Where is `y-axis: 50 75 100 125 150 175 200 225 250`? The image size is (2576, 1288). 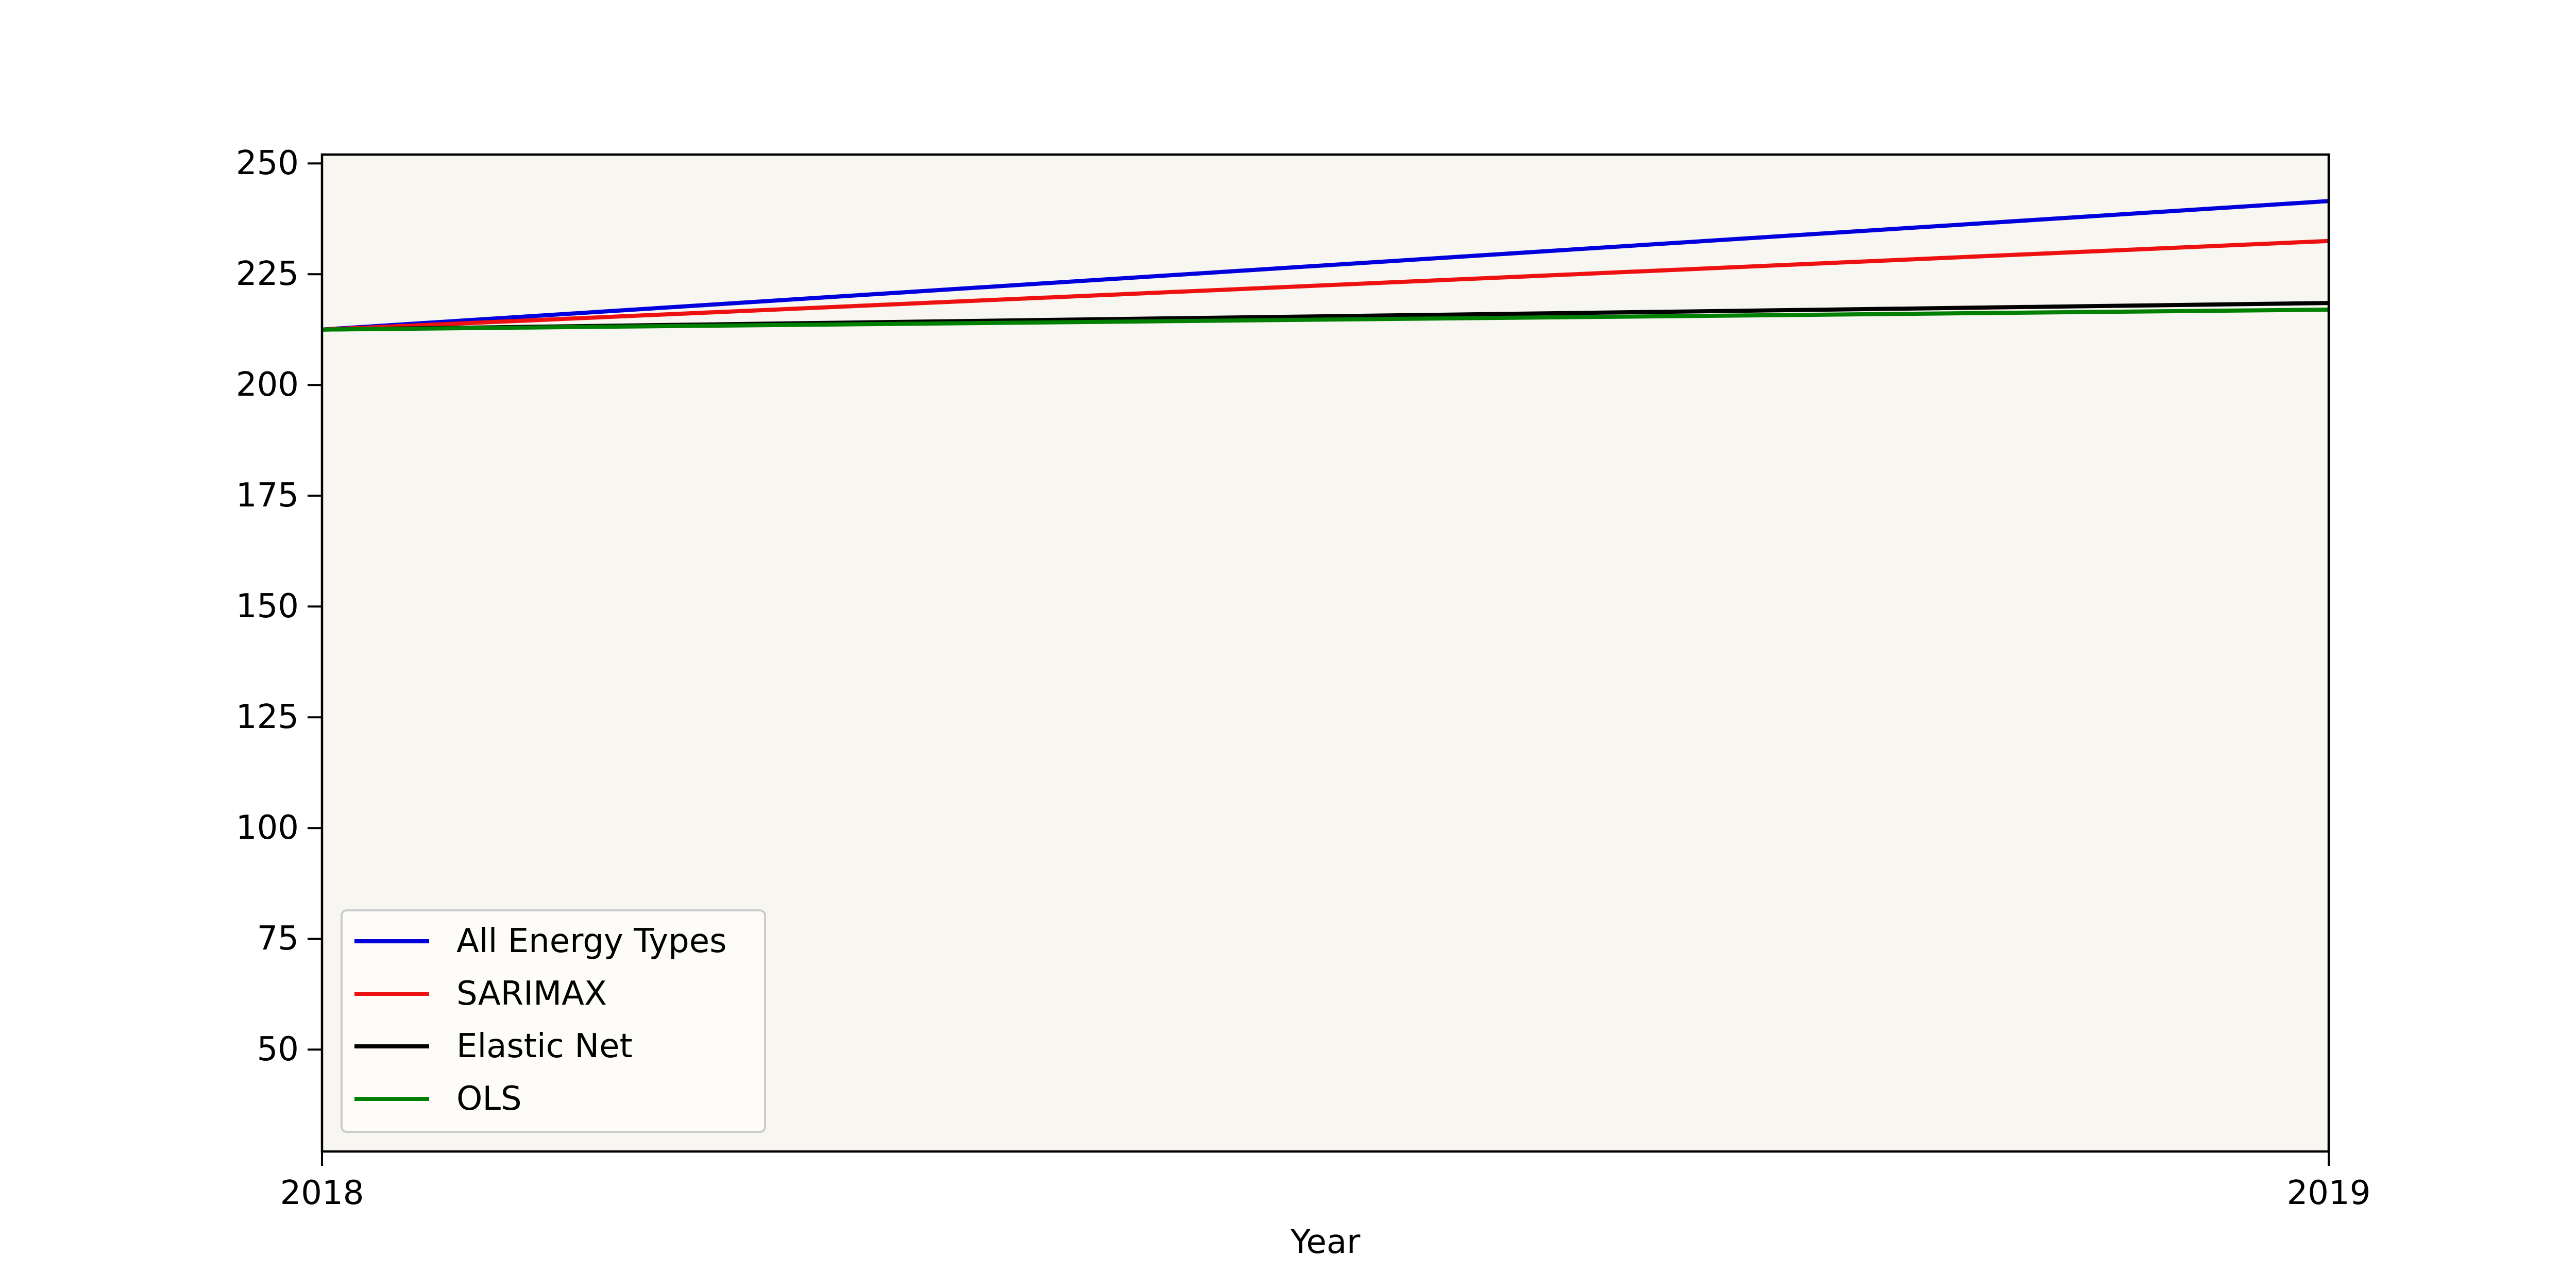
y-axis: 50 75 100 125 150 175 200 225 250 is located at coordinates (279, 606).